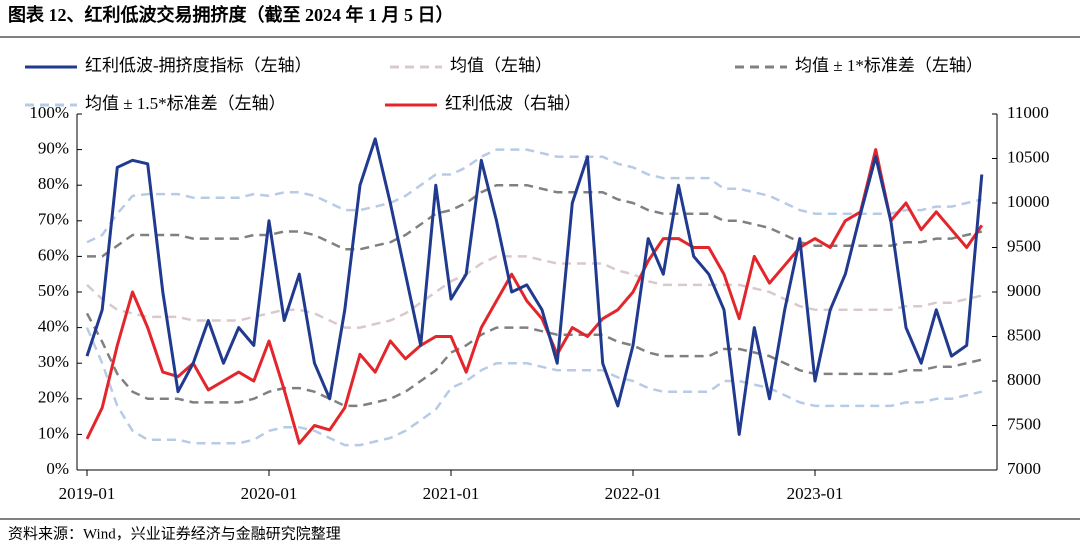 This screenshot has width=1080, height=551. What do you see at coordinates (1028, 201) in the screenshot?
I see `y2-tick-label: 10000` at bounding box center [1028, 201].